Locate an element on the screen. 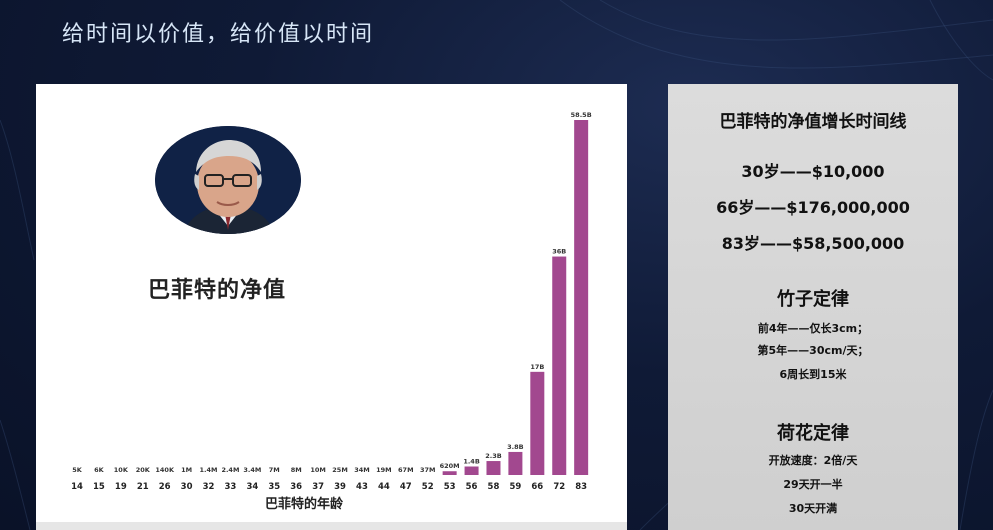  x-tick-label: 30 is located at coordinates (187, 487).